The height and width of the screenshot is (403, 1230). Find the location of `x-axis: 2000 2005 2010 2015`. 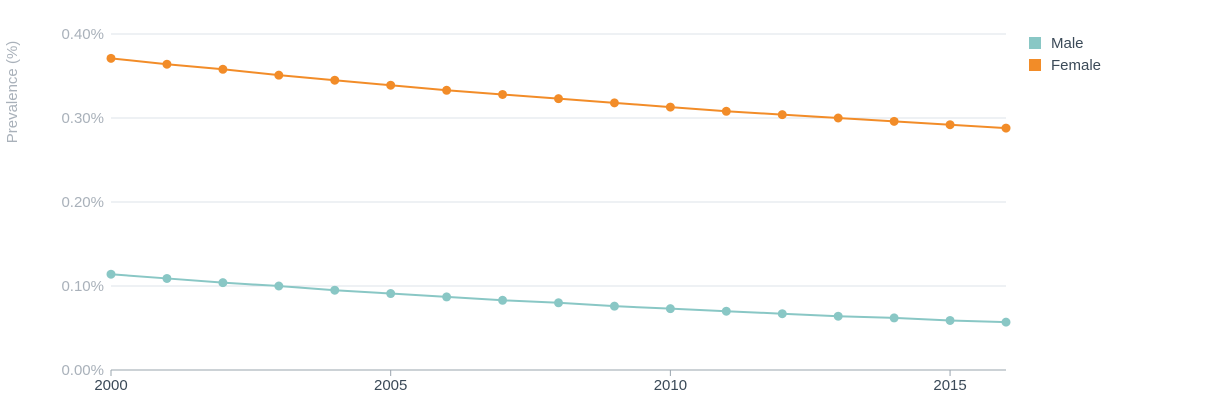

x-axis: 2000 2005 2010 2015 is located at coordinates (550, 381).